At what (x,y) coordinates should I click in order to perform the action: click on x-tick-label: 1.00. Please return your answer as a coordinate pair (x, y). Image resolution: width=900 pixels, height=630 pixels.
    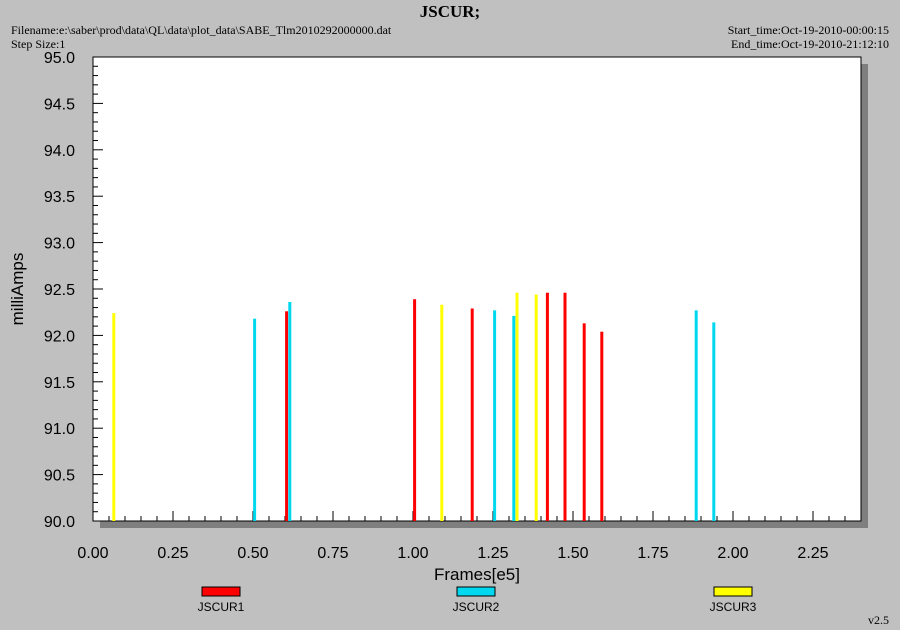
    Looking at the image, I should click on (412, 553).